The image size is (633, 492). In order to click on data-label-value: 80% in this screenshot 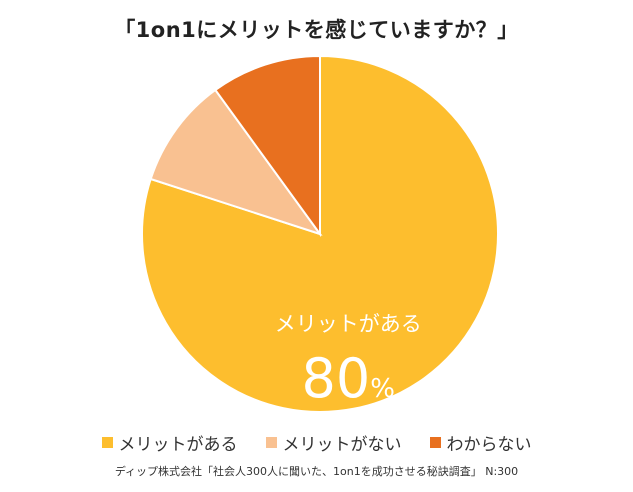, I will do `click(348, 378)`.